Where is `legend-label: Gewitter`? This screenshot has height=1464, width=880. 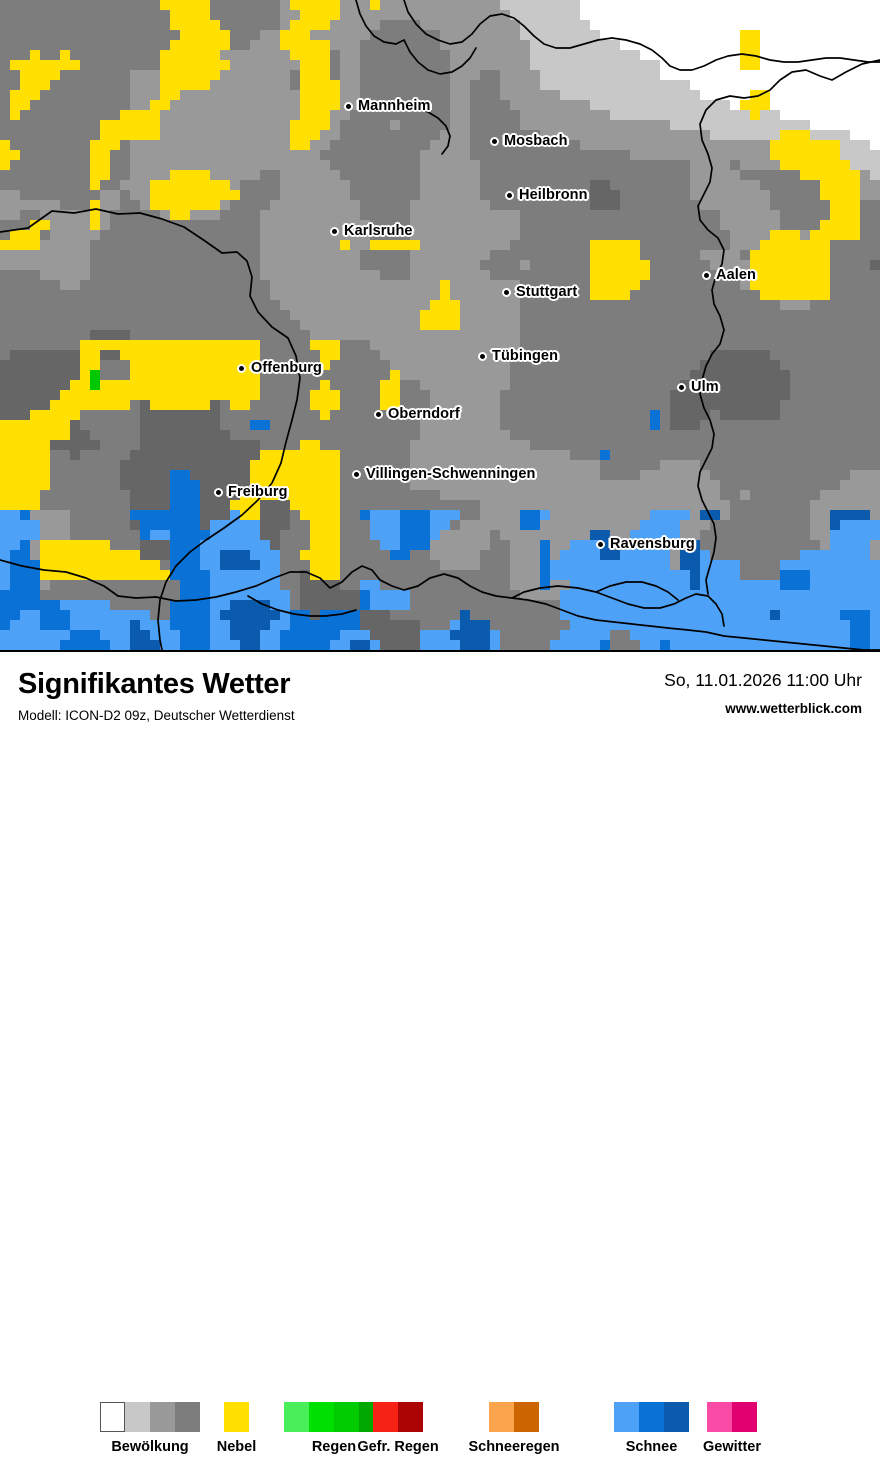
legend-label: Gewitter is located at coordinates (732, 1447).